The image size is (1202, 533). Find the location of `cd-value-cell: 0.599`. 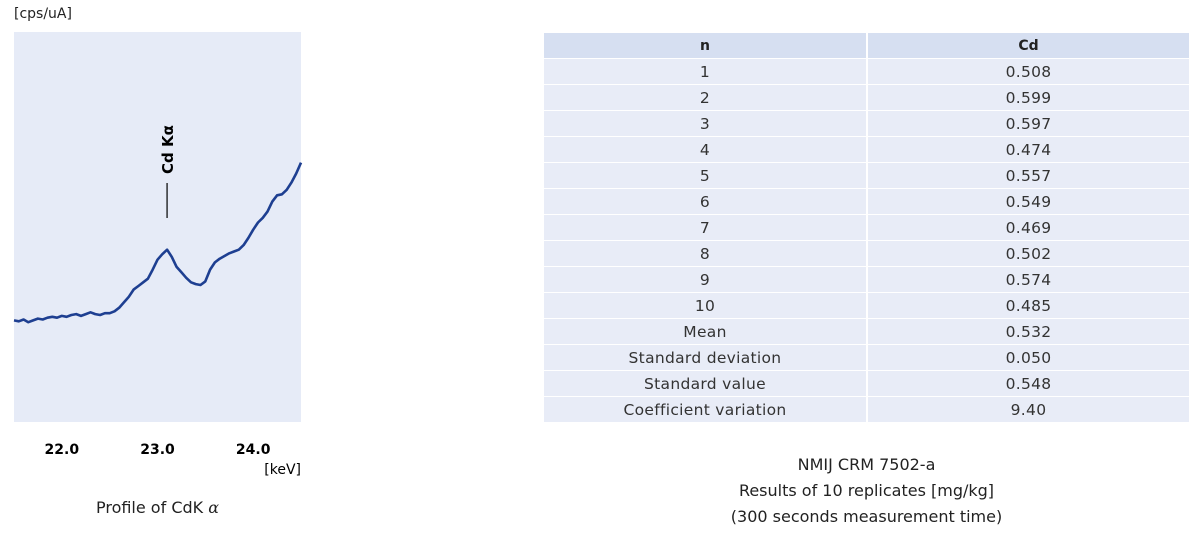

cd-value-cell: 0.599 is located at coordinates (1028, 97).